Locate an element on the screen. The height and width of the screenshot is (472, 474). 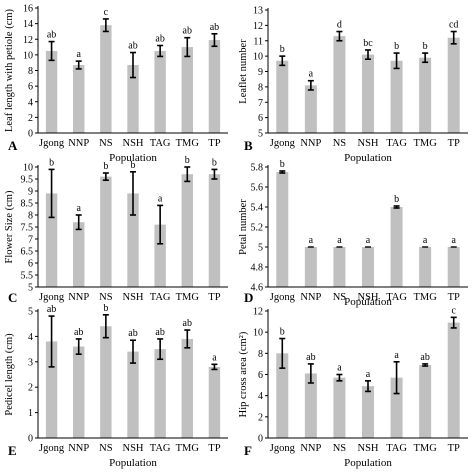
significance-letter: c is located at coordinates (453, 310).